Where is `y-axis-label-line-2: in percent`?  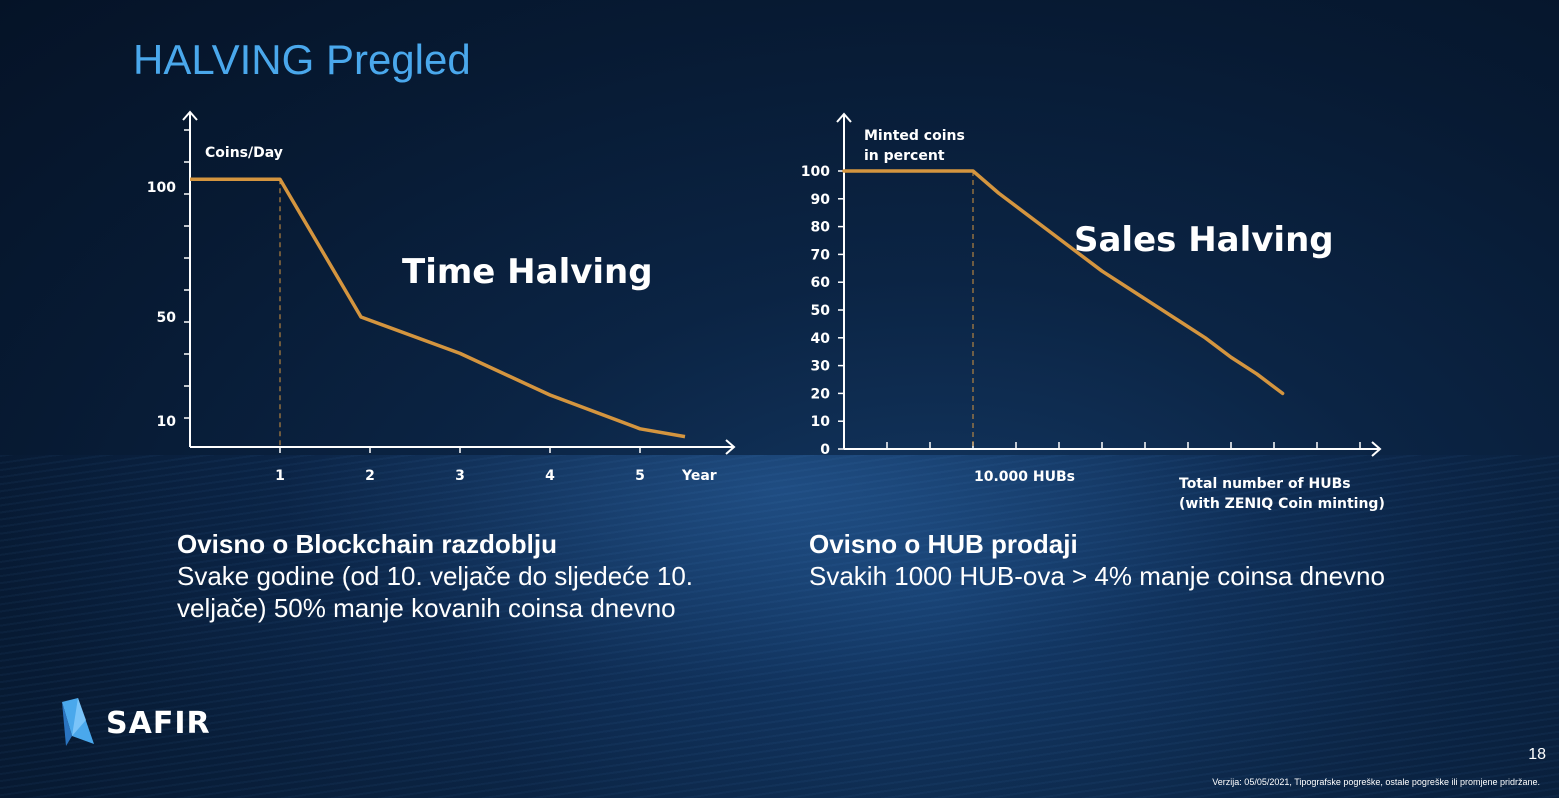 y-axis-label-line-2: in percent is located at coordinates (904, 156).